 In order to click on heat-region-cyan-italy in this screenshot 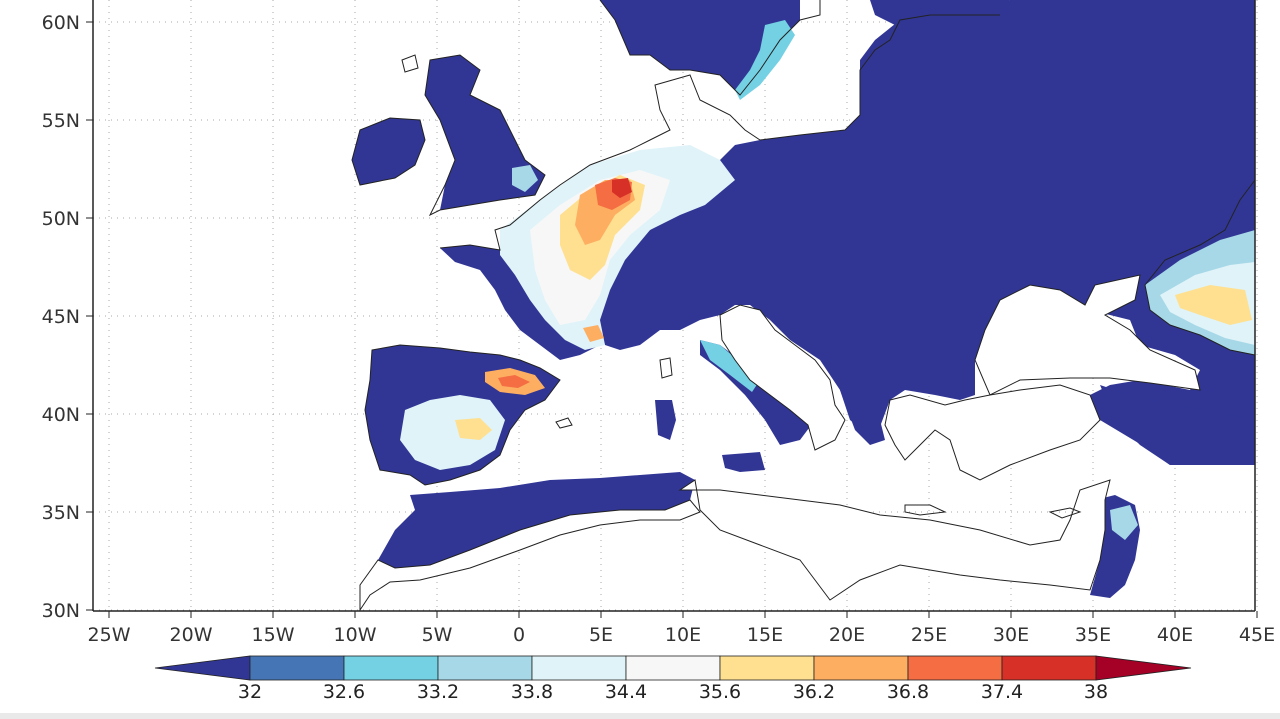, I will do `click(730, 366)`.